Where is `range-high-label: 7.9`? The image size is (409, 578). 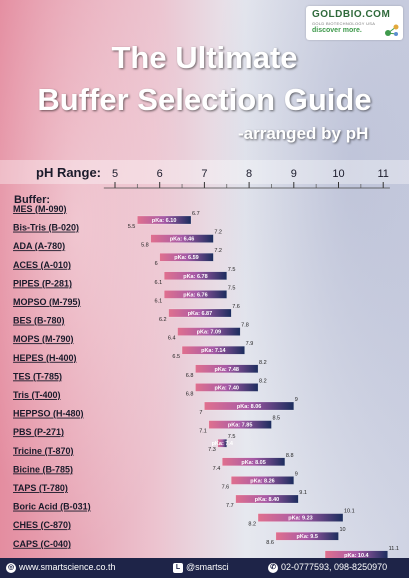 range-high-label: 7.9 is located at coordinates (250, 344).